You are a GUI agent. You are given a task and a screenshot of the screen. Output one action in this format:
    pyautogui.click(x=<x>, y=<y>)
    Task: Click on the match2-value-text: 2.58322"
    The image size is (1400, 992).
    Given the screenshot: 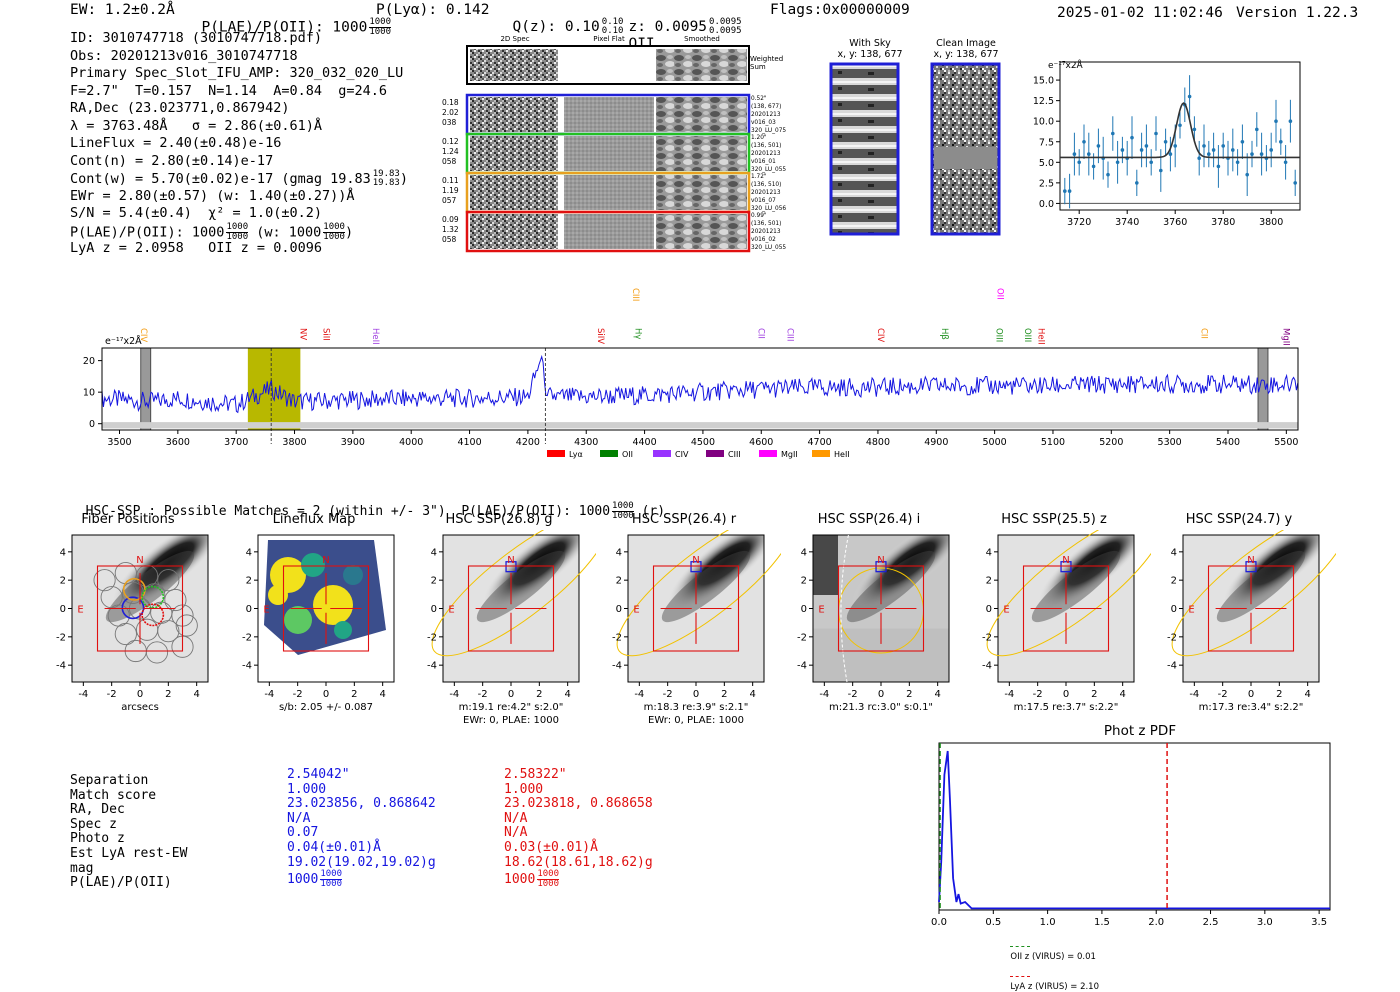 What is the action you would take?
    pyautogui.click(x=535, y=774)
    